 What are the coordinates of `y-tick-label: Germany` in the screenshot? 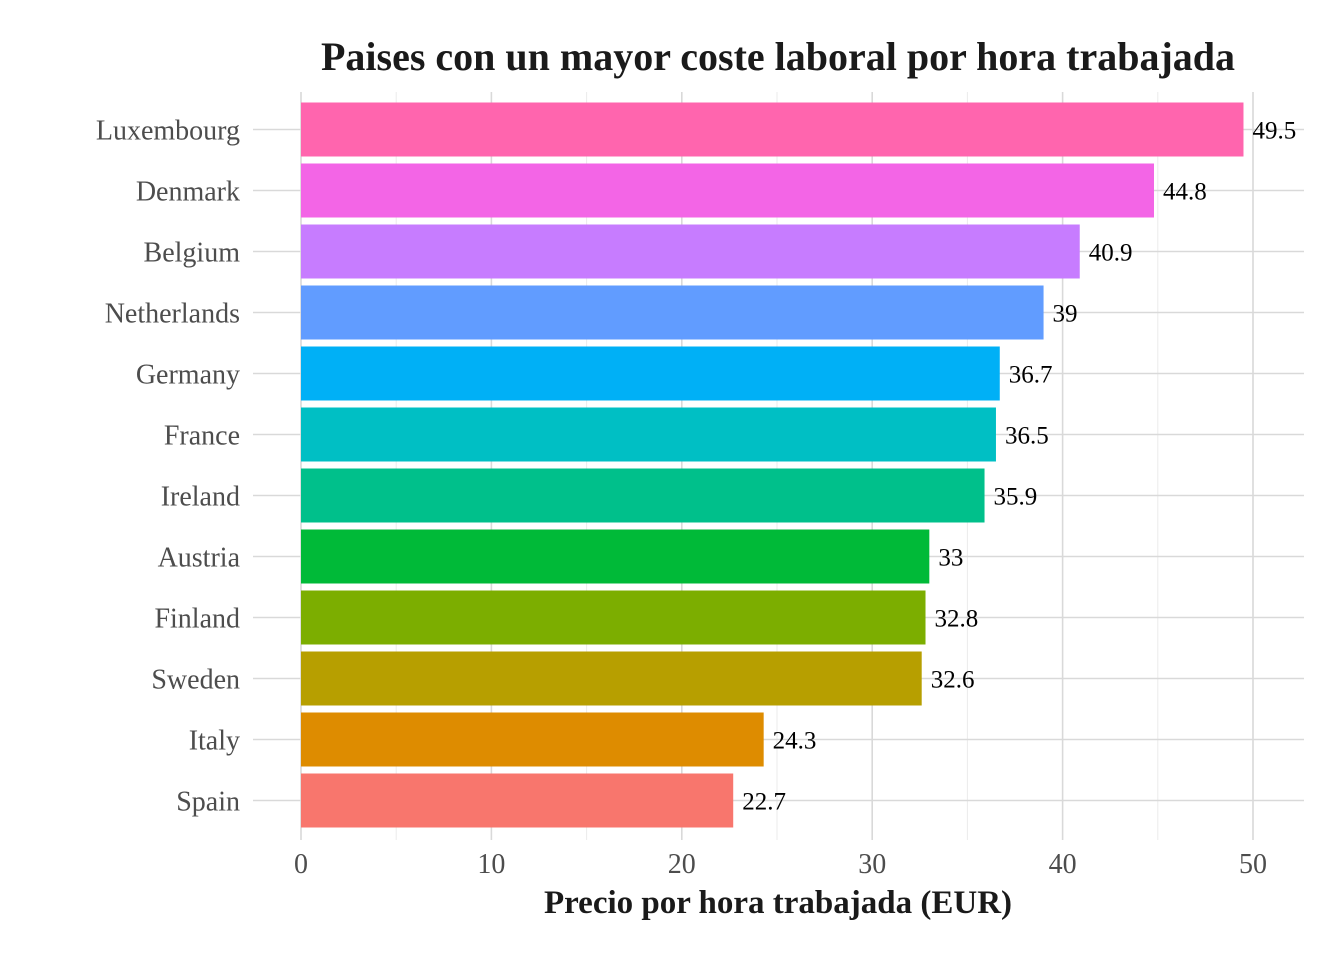 It's located at (188, 375).